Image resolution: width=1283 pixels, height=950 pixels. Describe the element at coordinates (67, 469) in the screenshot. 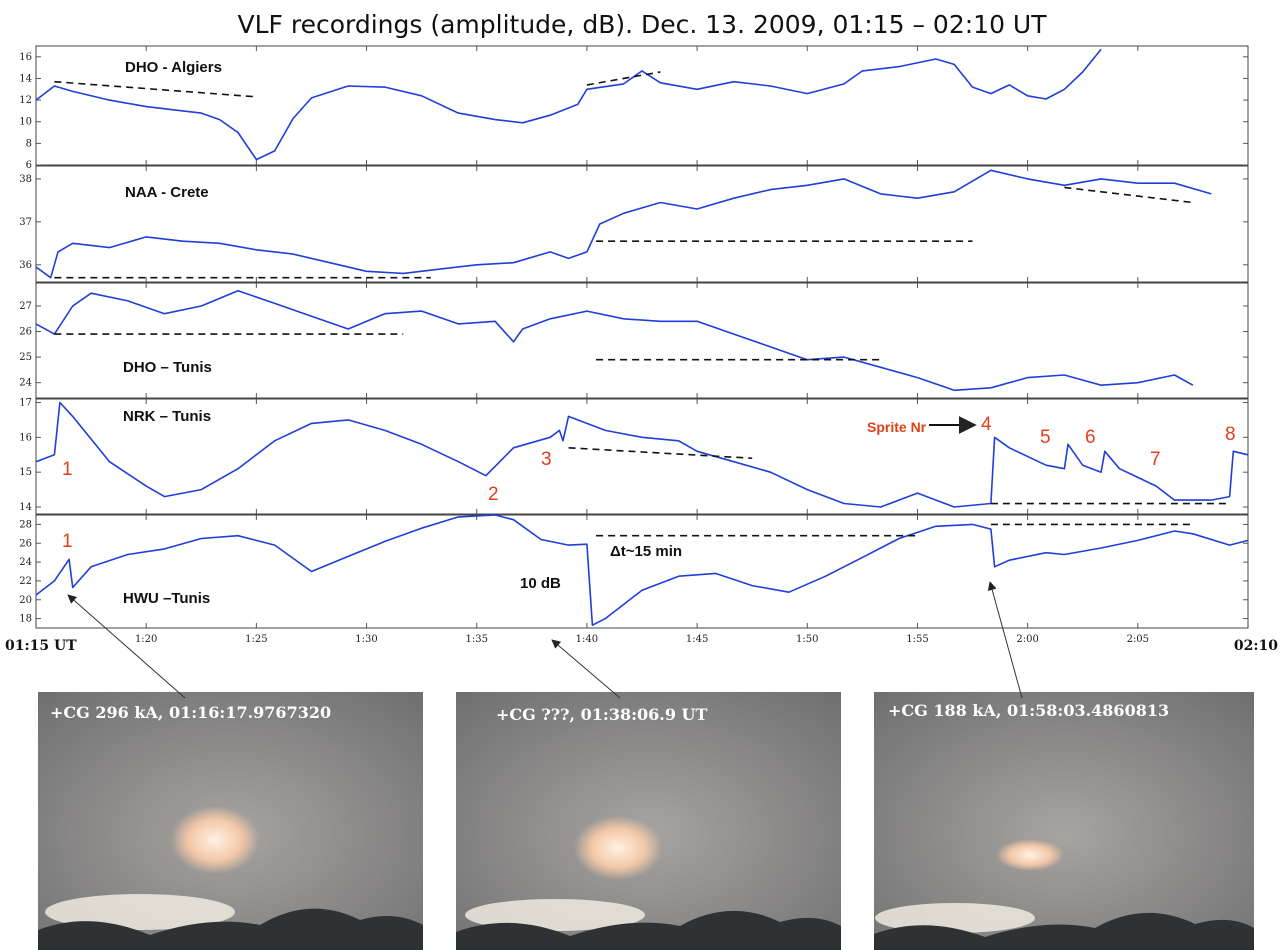

I see `sprite-number-1: 1` at that location.